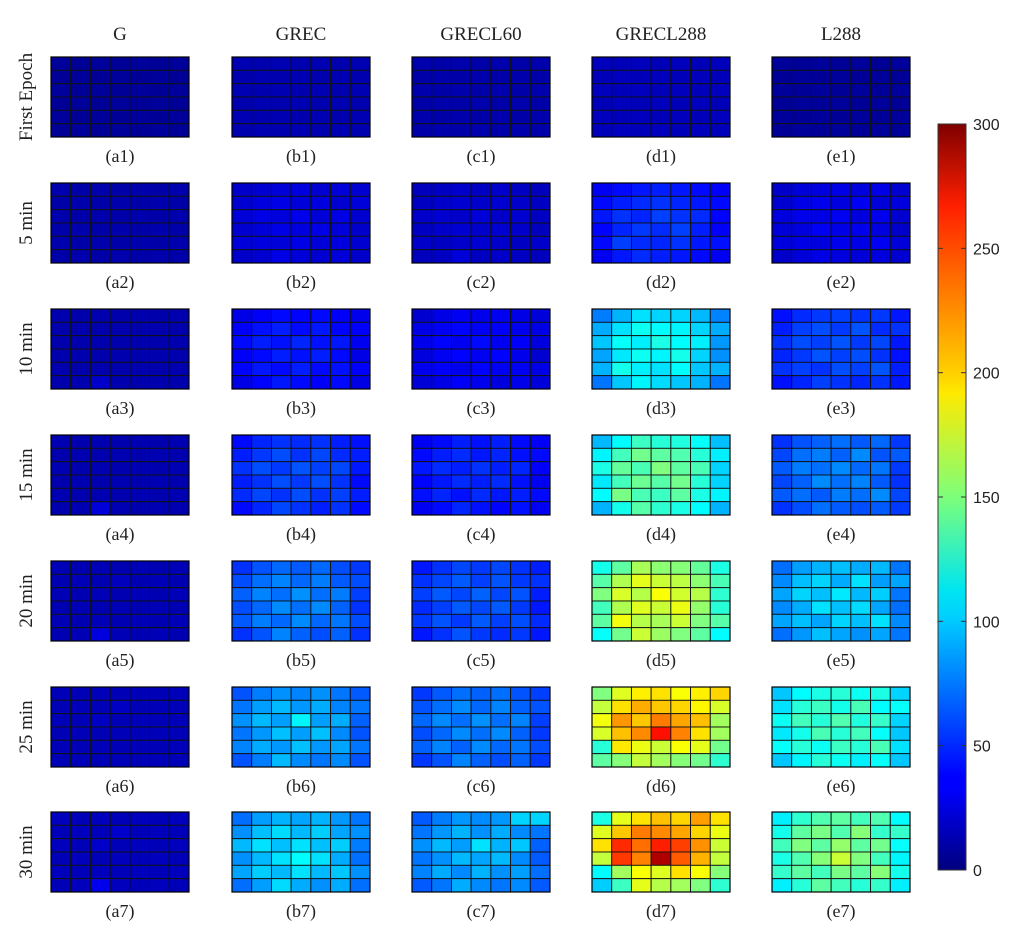  What do you see at coordinates (120, 852) in the screenshot?
I see `panel-a7` at bounding box center [120, 852].